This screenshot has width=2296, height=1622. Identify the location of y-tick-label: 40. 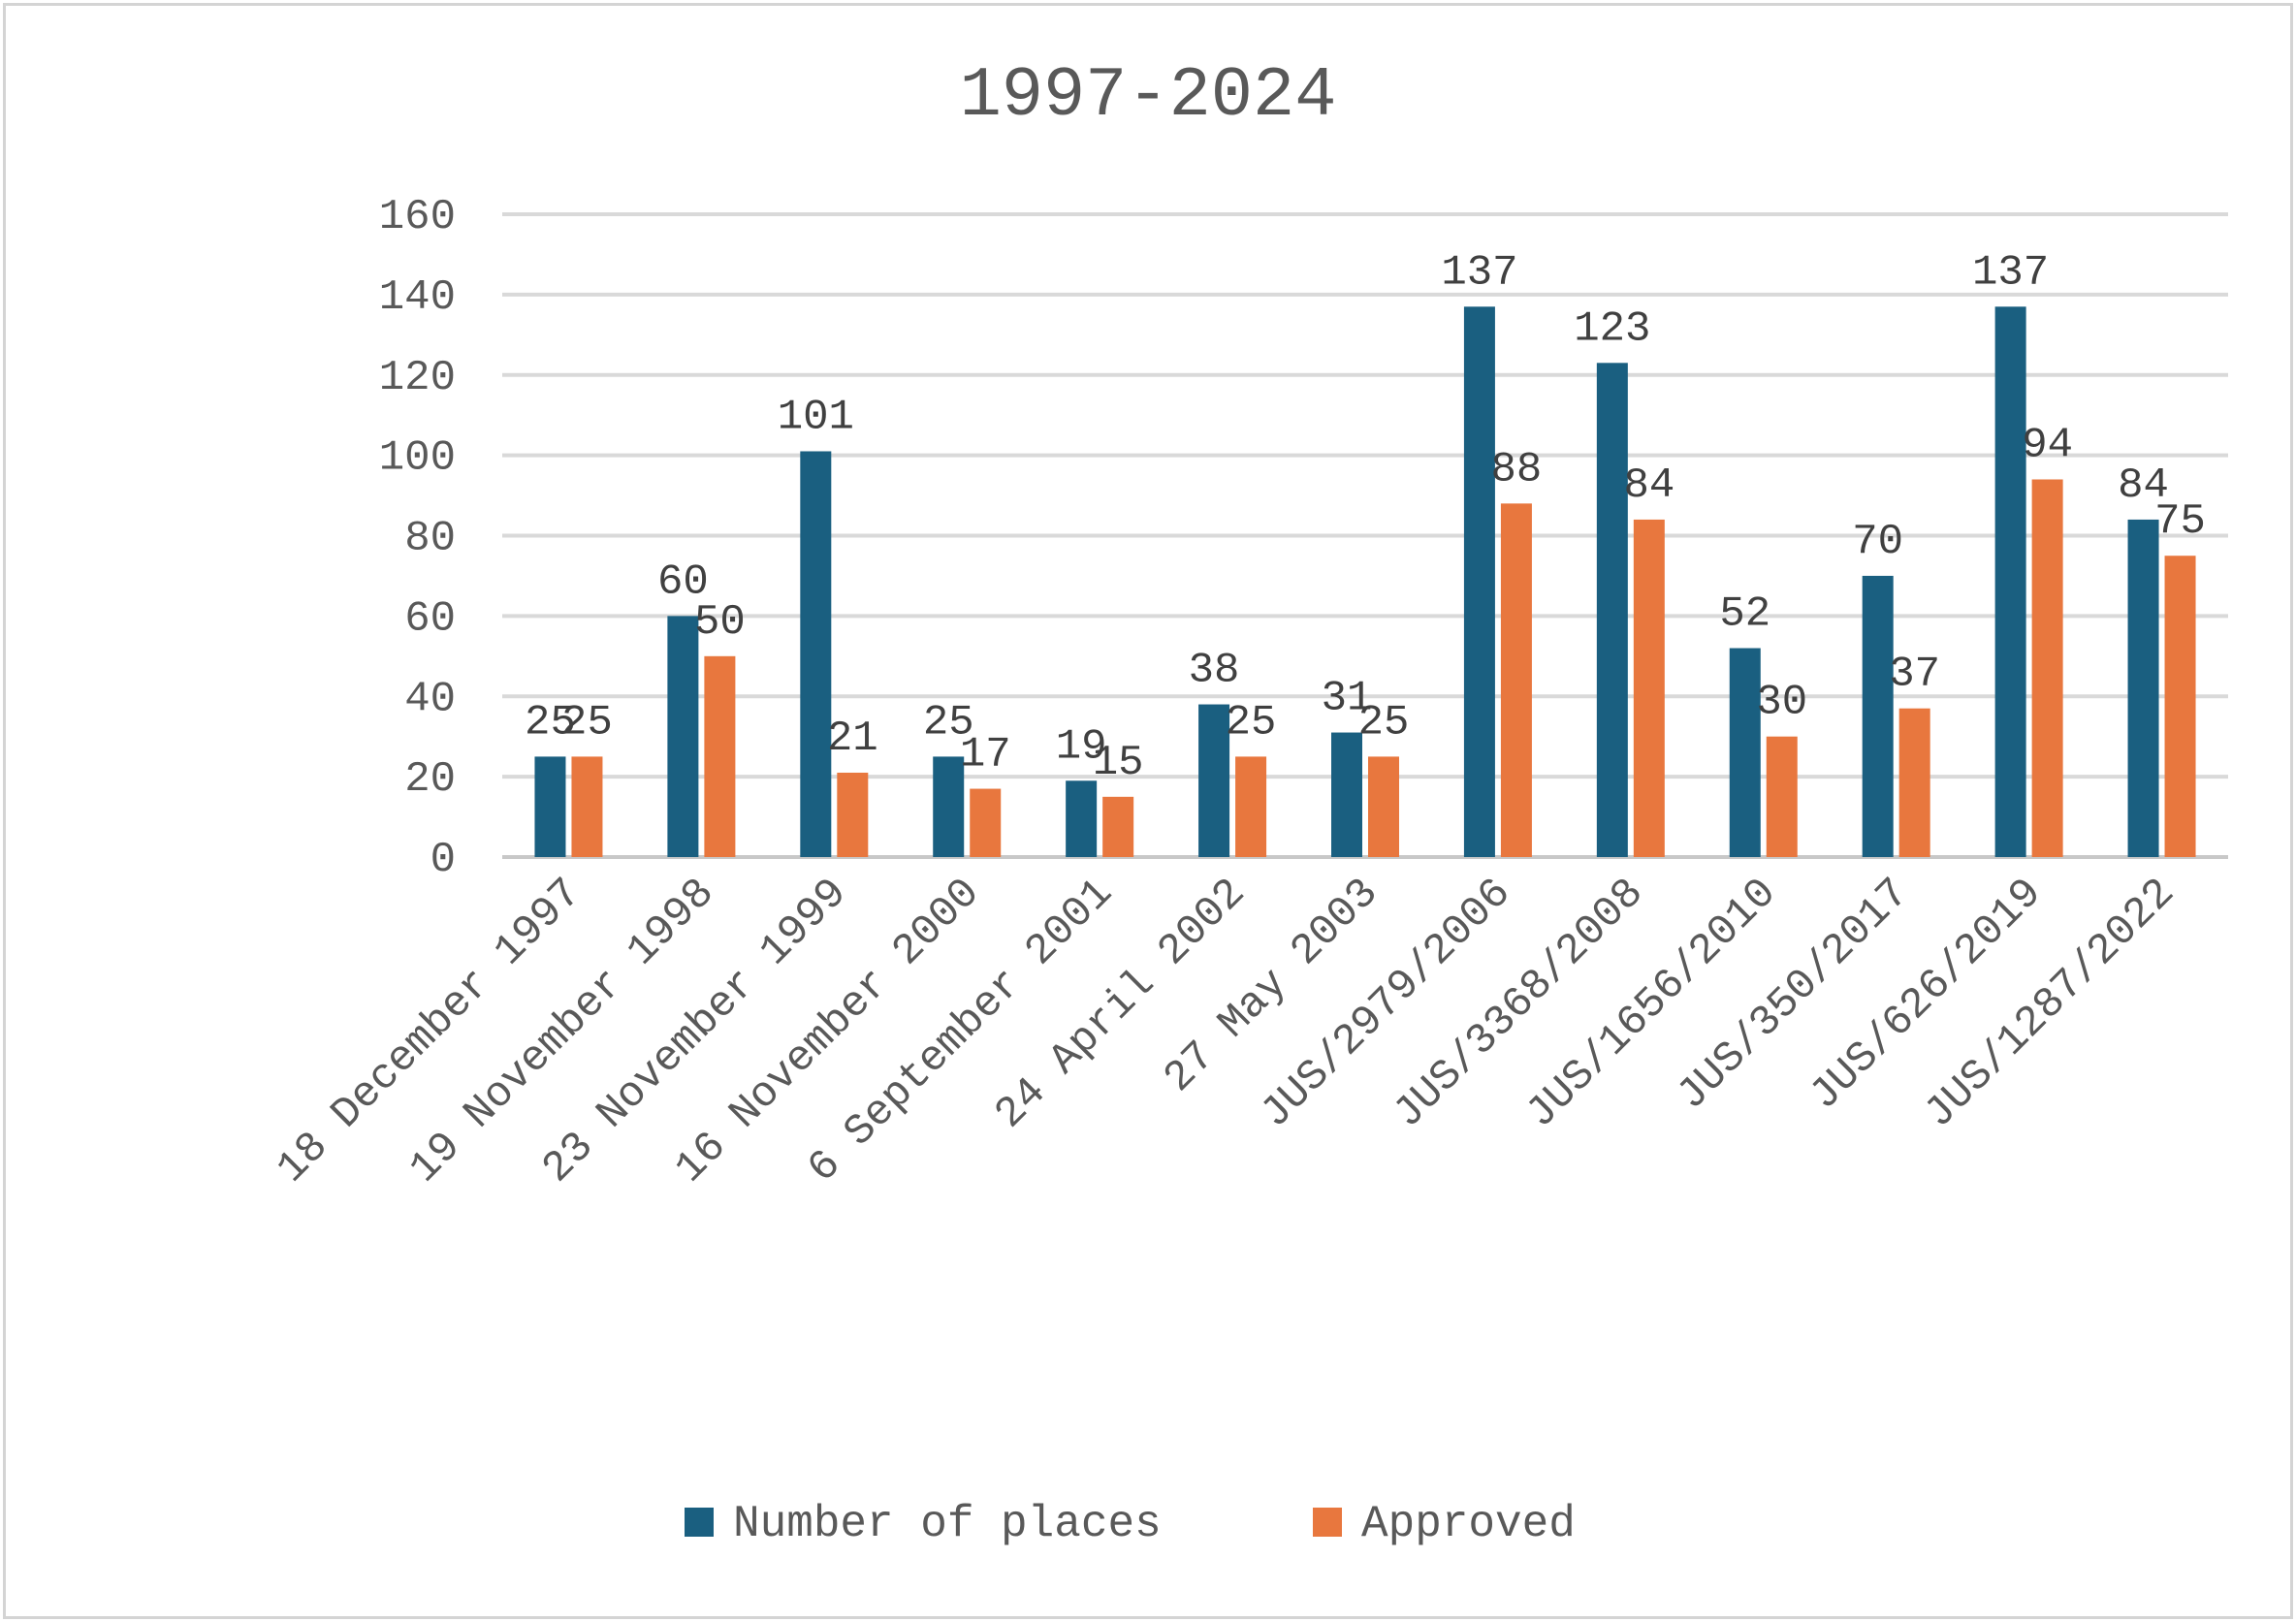
(430, 699).